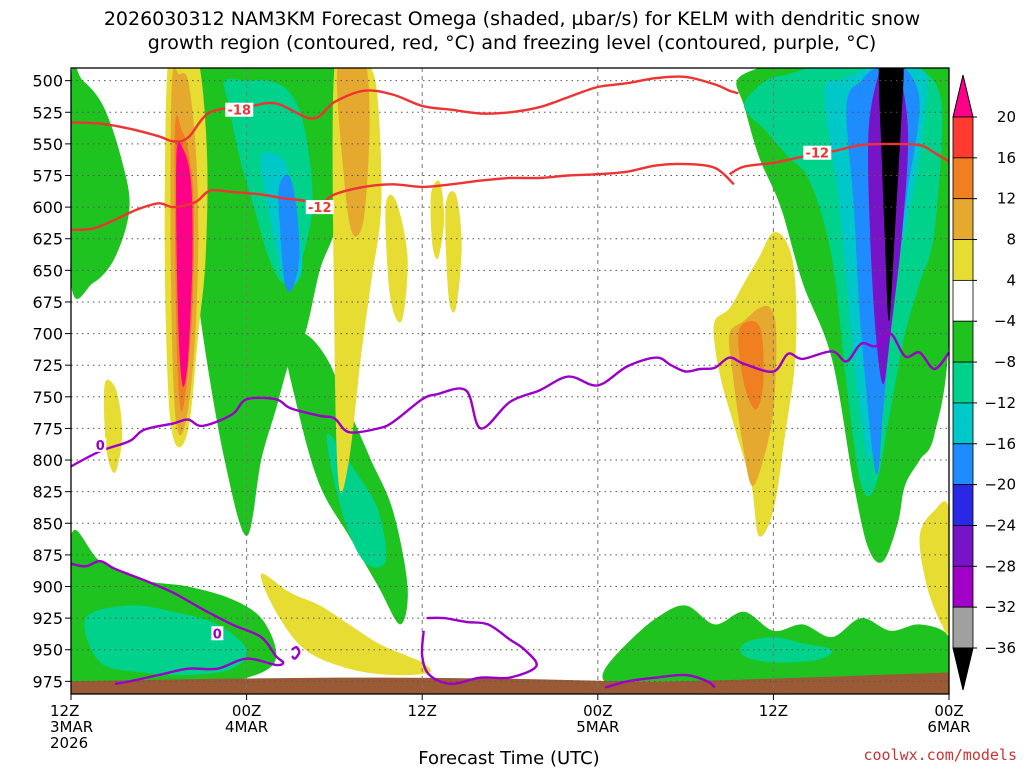 The image size is (1024, 768). What do you see at coordinates (69, 743) in the screenshot?
I see `xtick-label-0-2: 2026` at bounding box center [69, 743].